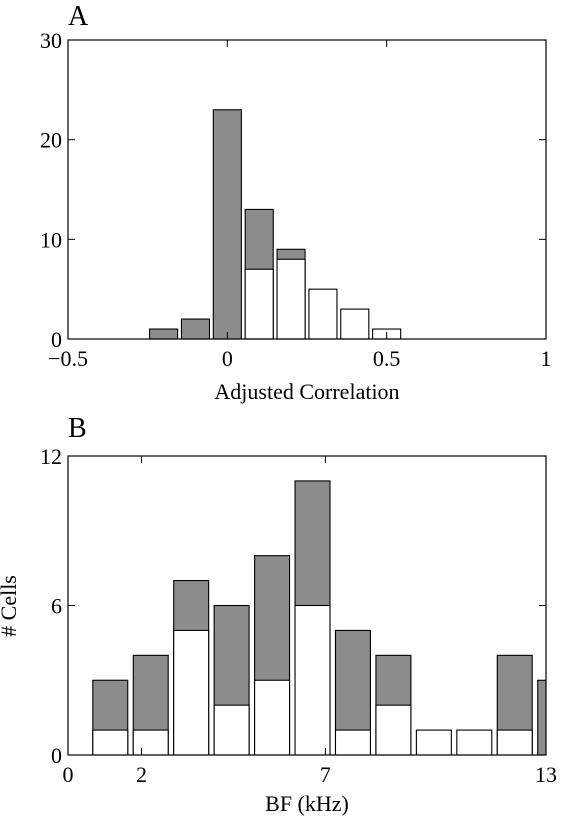 This screenshot has width=562, height=822. Describe the element at coordinates (546, 774) in the screenshot. I see `panel-b-x-tick-label-4: 13` at that location.